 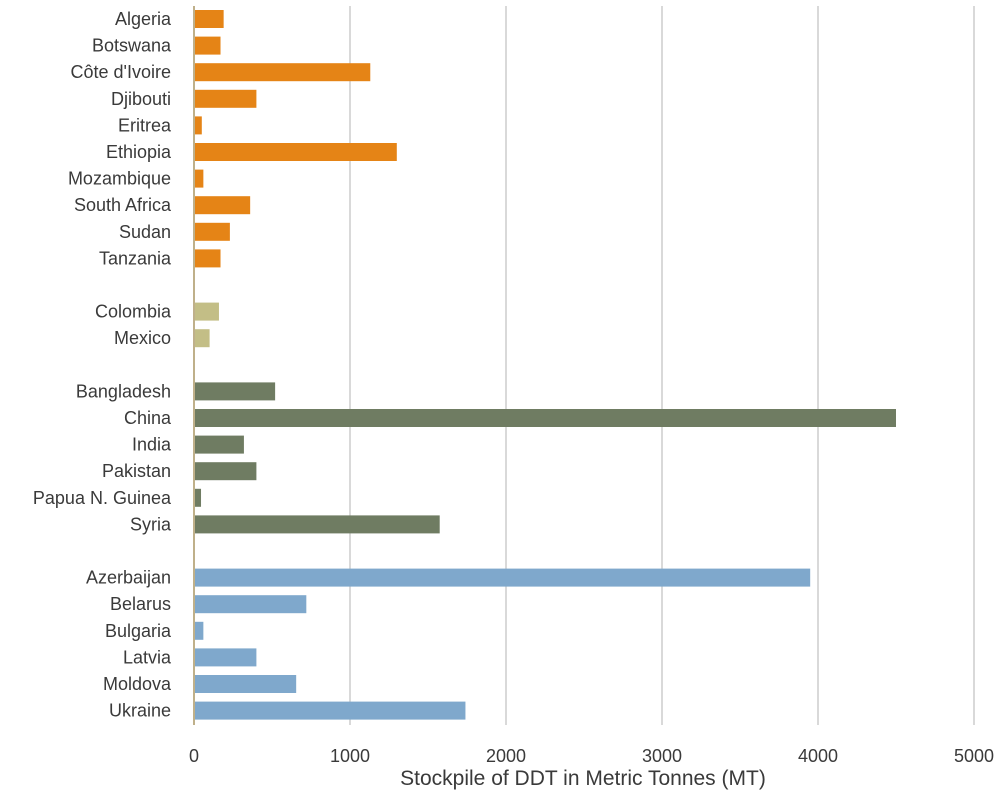 What do you see at coordinates (502, 577) in the screenshot?
I see `bar-azerbaijan` at bounding box center [502, 577].